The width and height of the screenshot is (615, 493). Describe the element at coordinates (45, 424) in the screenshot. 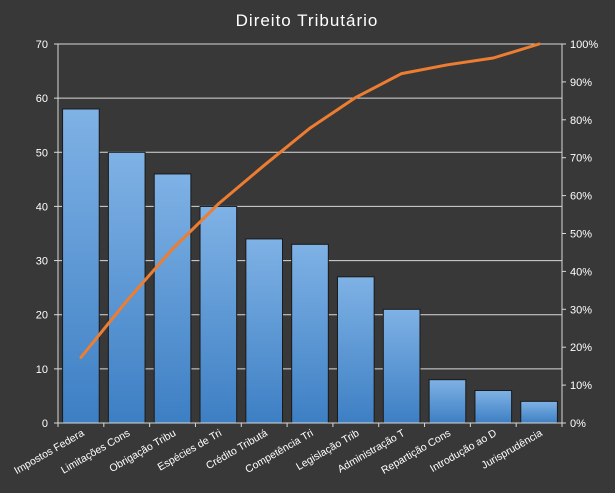

I see `y-tick-label: 0` at that location.